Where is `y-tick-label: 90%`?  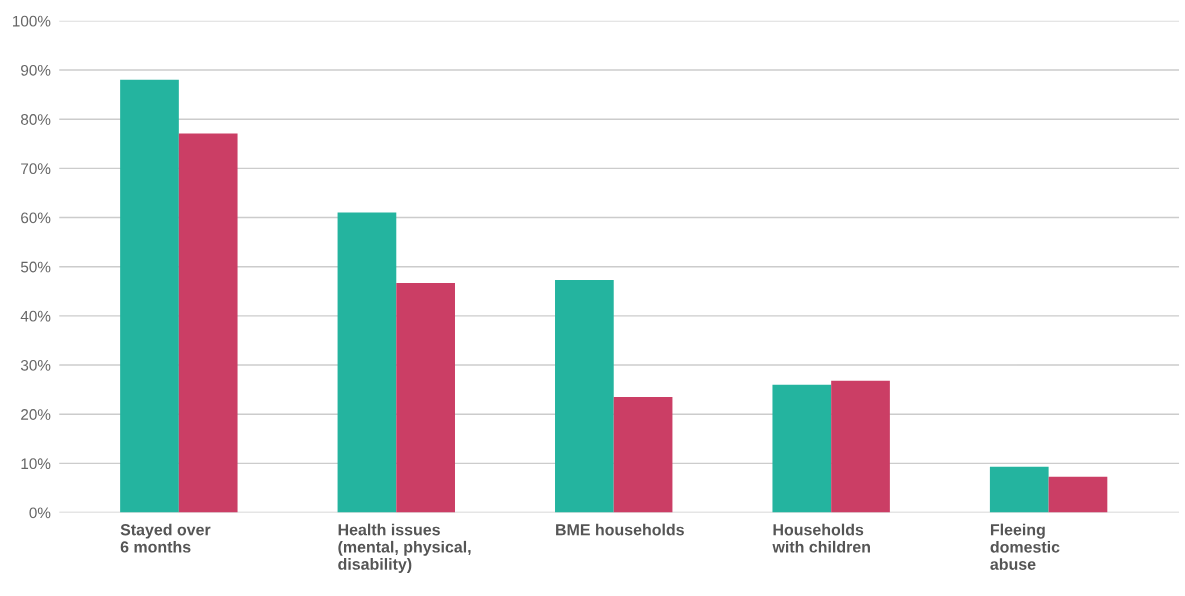 y-tick-label: 90% is located at coordinates (36, 70).